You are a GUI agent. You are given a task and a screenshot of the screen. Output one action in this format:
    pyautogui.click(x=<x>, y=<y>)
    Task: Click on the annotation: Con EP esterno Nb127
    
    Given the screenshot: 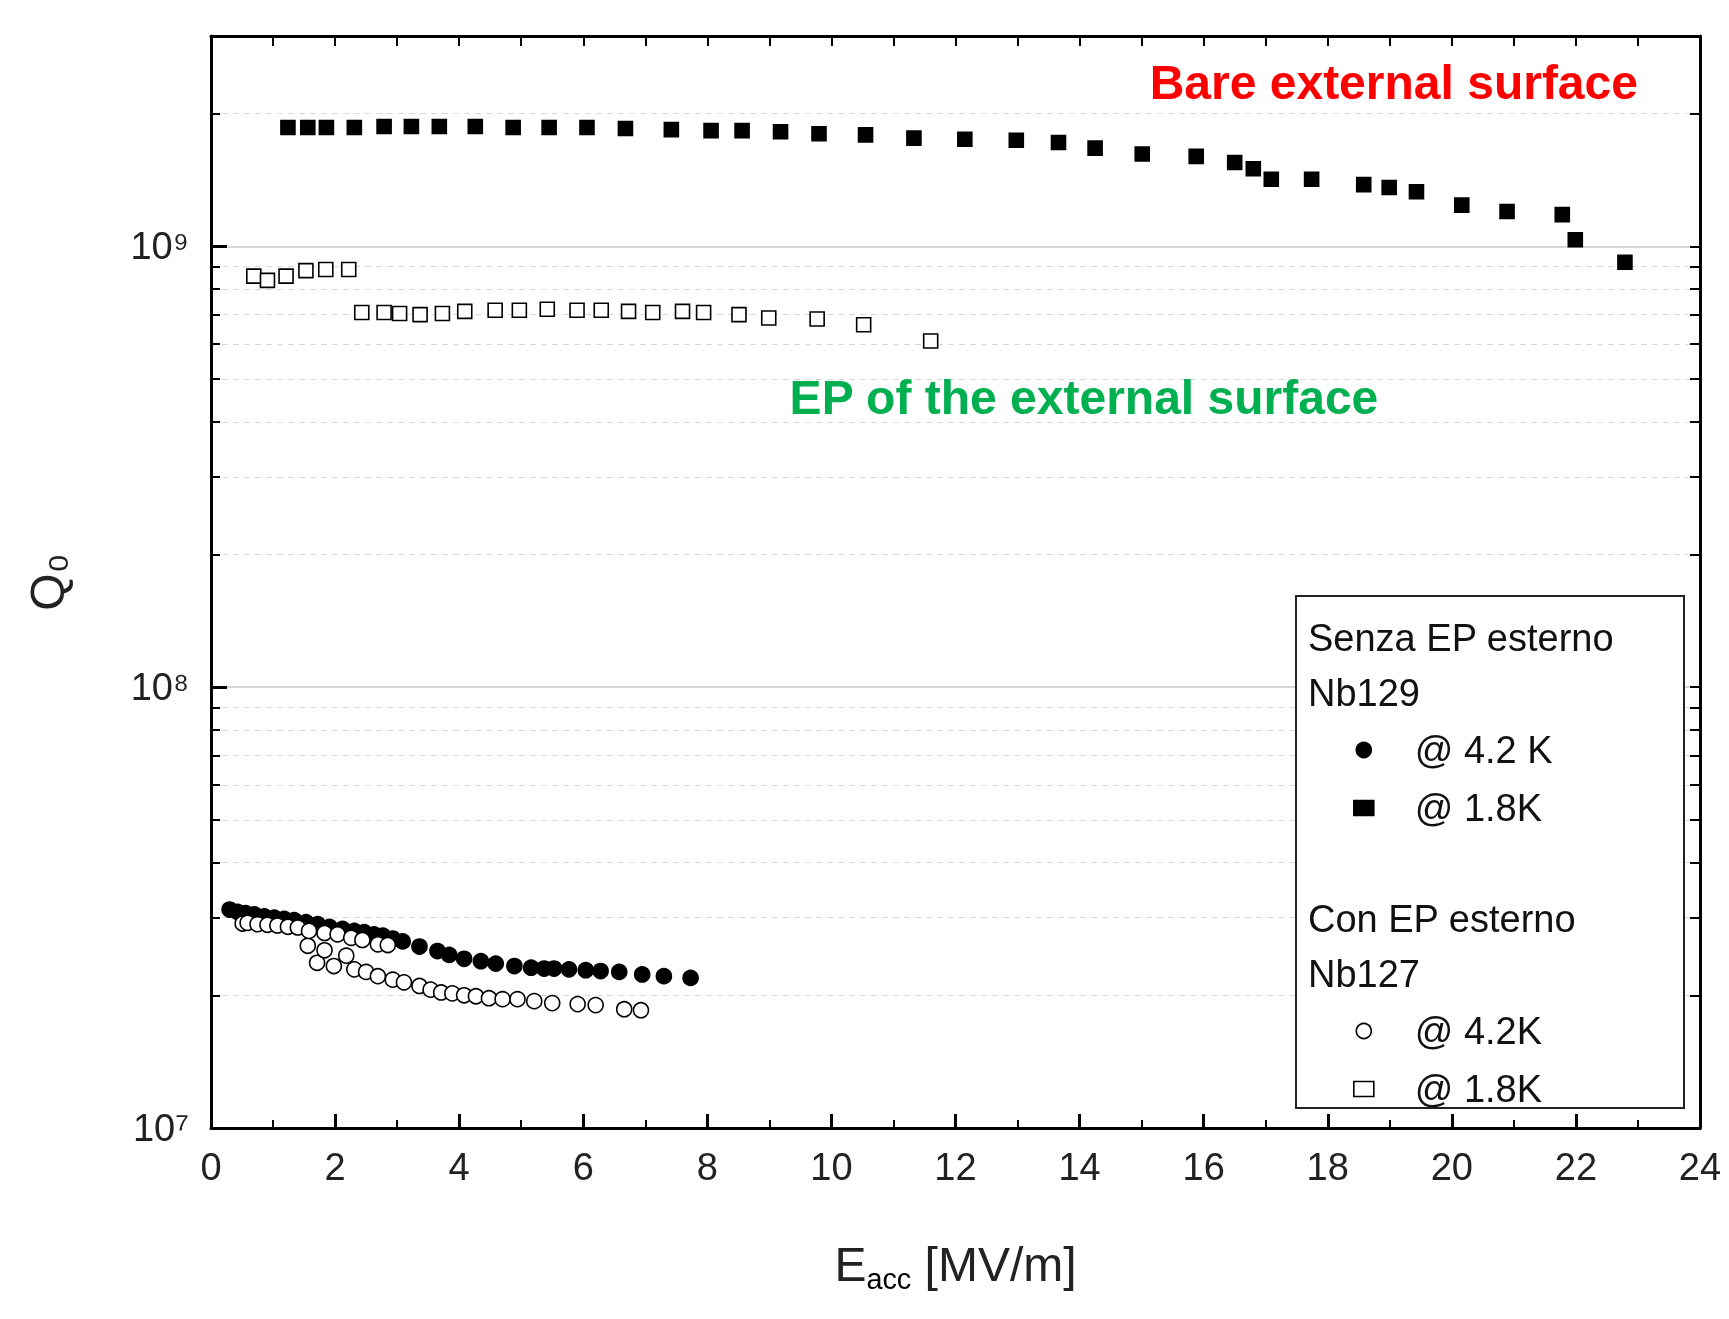 What is the action you would take?
    pyautogui.click(x=1442, y=946)
    